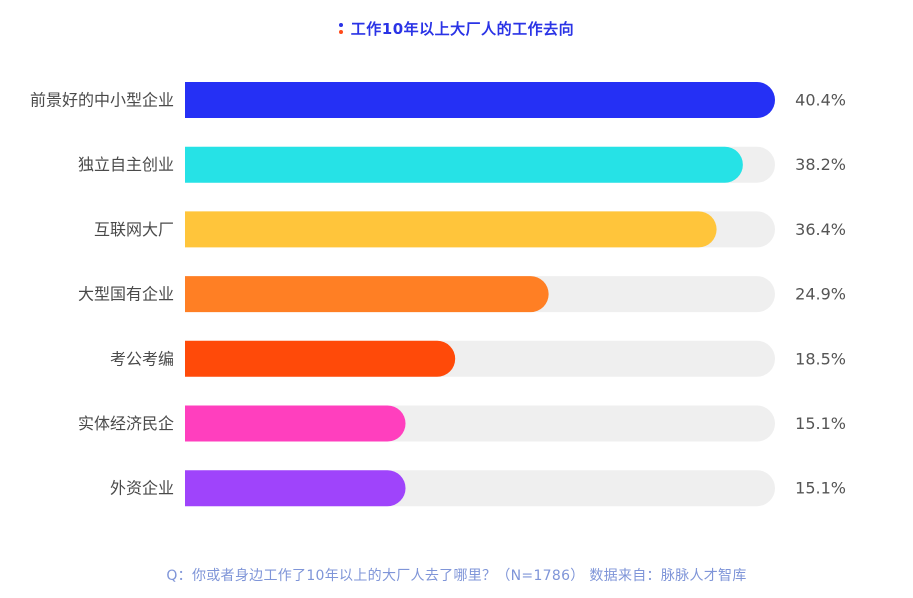 Image resolution: width=913 pixels, height=598 pixels. I want to click on category-label: 实体经济民企, so click(126, 423).